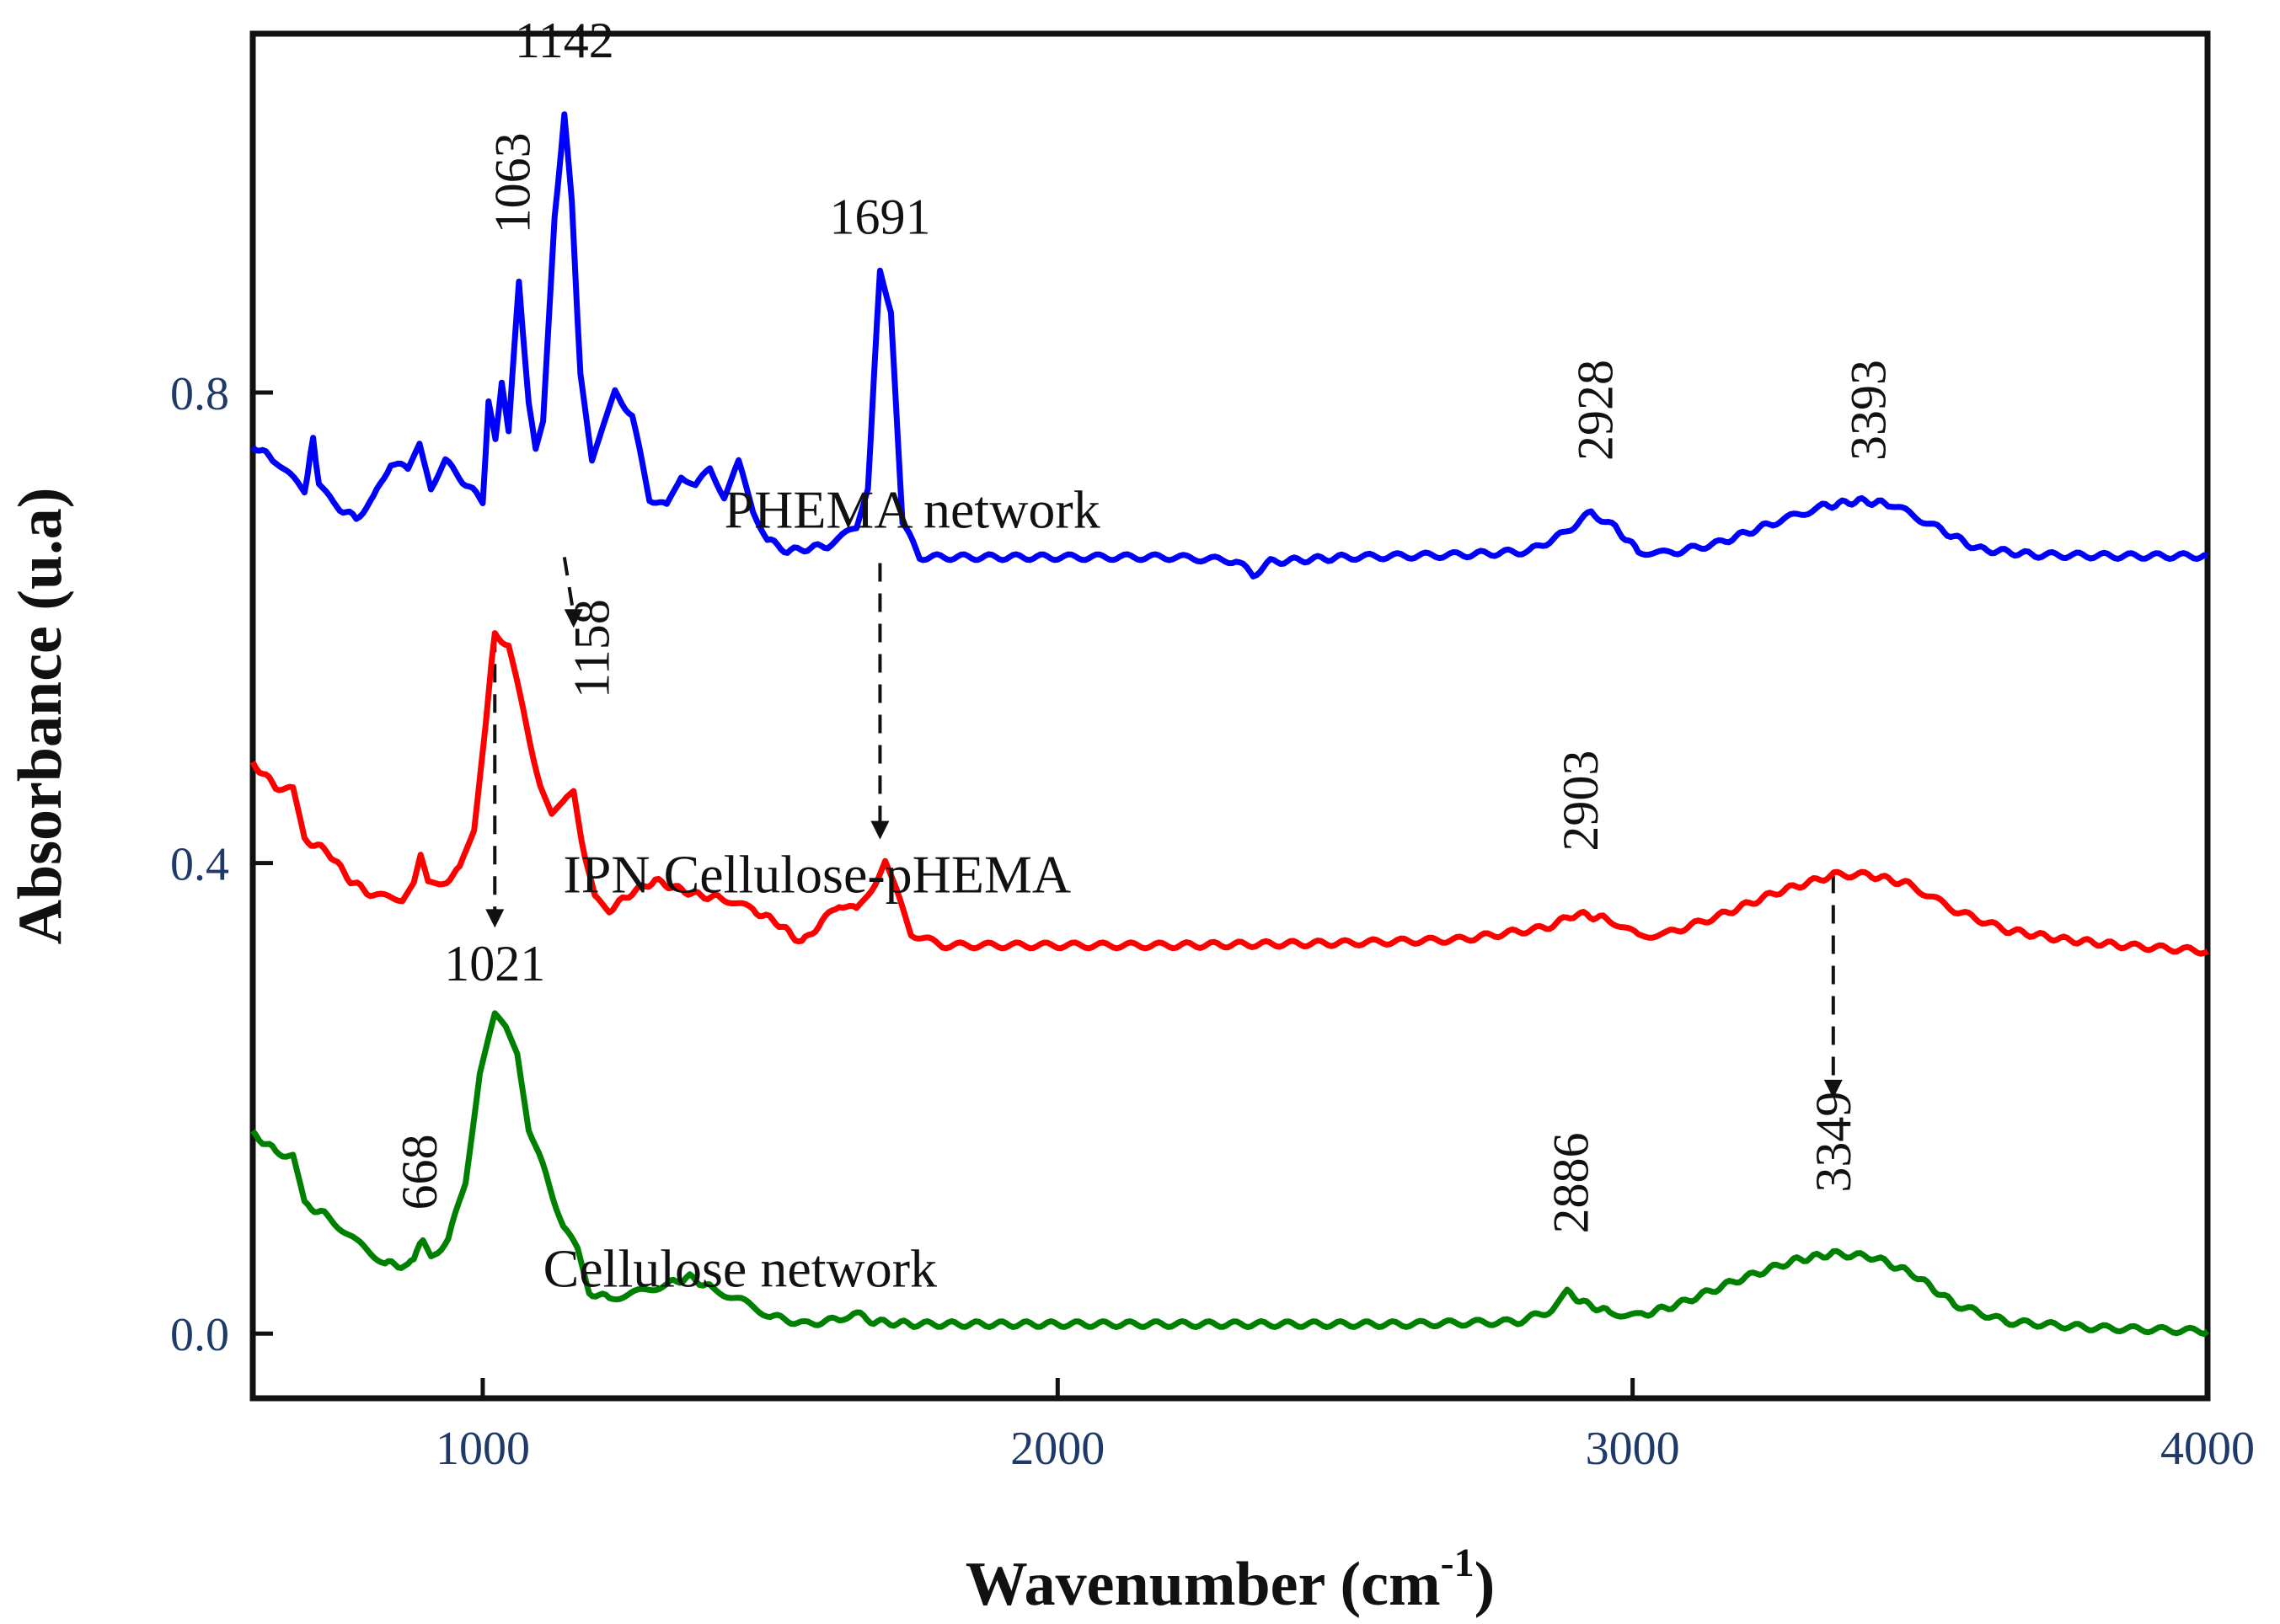 The height and width of the screenshot is (1624, 2280). Describe the element at coordinates (199, 1335) in the screenshot. I see `y-tick-label-0: 0.0` at that location.